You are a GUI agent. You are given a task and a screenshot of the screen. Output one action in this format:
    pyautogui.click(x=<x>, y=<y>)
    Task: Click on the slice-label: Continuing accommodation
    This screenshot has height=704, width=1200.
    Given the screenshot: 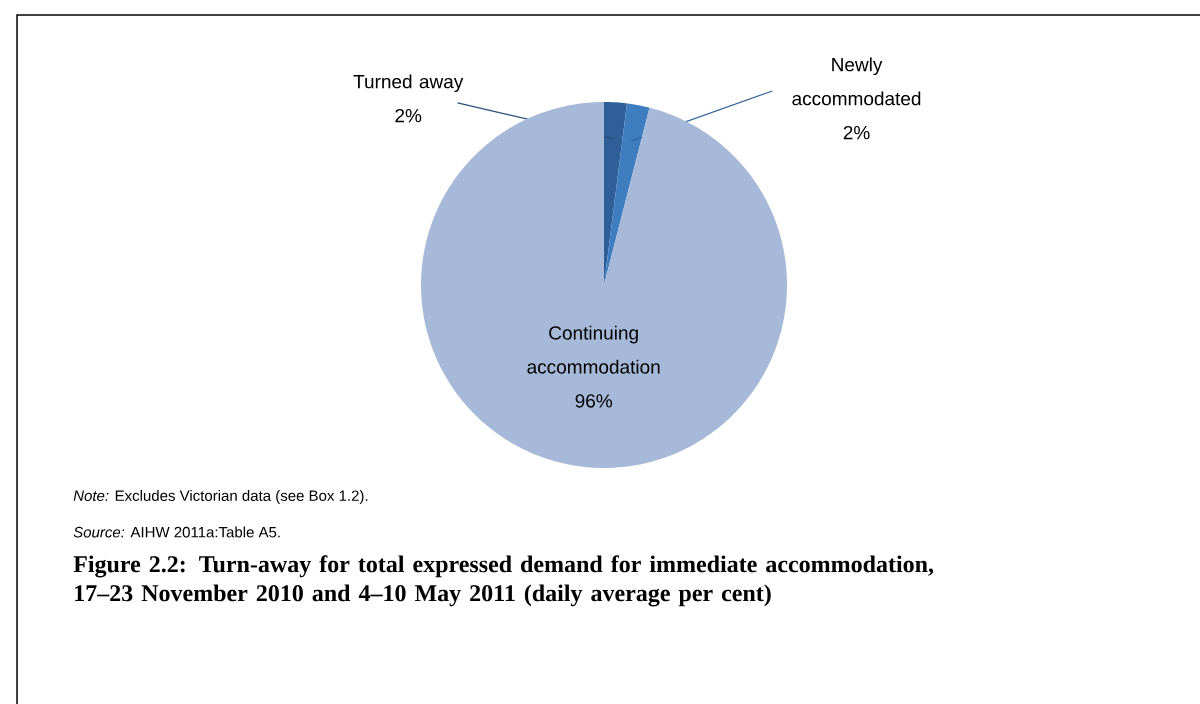 What is the action you would take?
    pyautogui.click(x=593, y=349)
    